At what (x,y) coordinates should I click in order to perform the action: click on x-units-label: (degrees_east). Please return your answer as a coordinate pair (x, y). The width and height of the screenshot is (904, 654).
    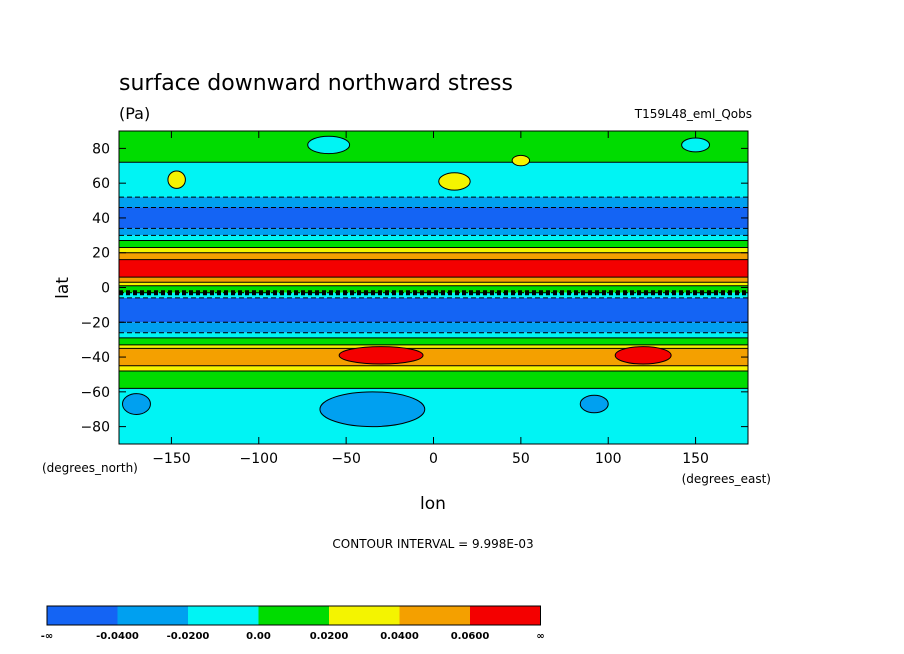
    Looking at the image, I should click on (726, 479).